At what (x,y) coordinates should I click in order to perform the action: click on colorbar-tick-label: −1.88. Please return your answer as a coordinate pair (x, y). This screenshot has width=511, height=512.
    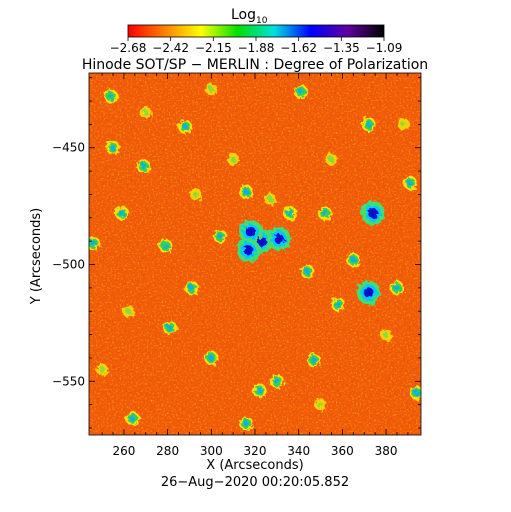
    Looking at the image, I should click on (256, 48).